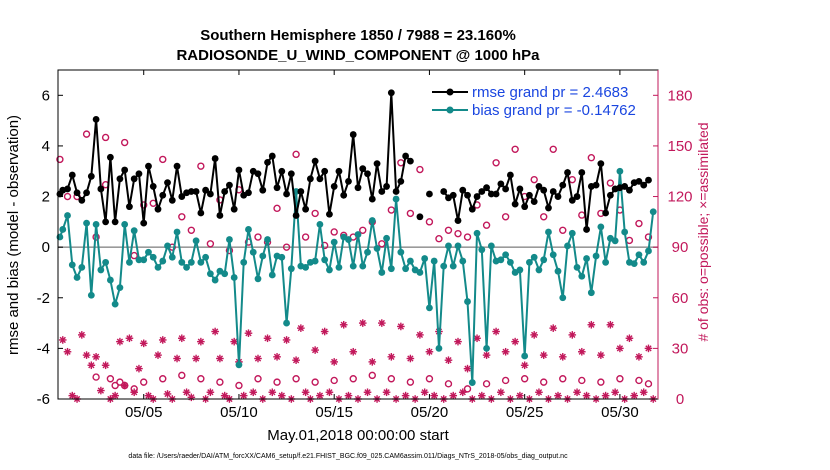  I want to click on y-axis-left-label: rmse and bias (model - observation), so click(13, 235).